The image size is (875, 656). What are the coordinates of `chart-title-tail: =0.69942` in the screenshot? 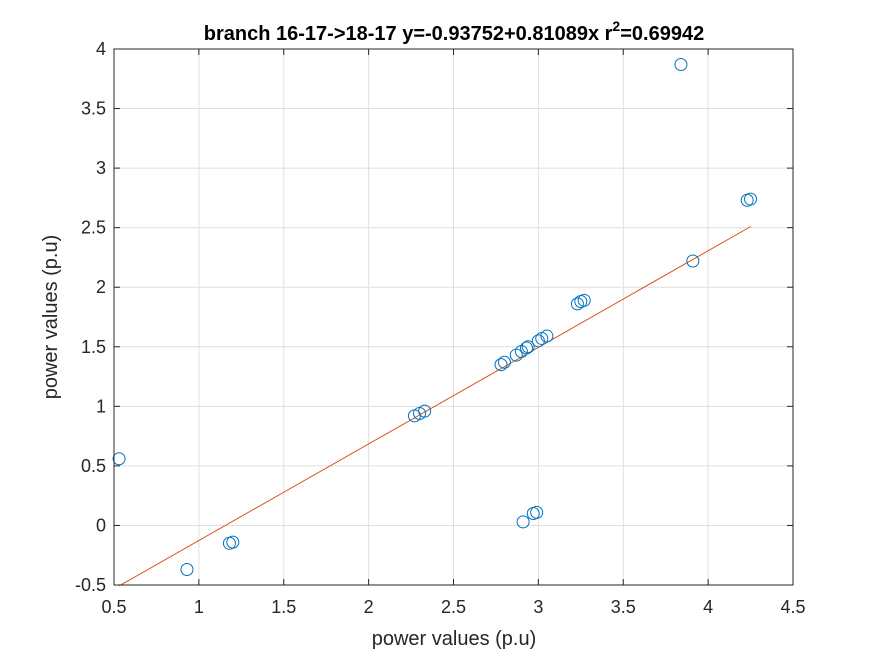 It's located at (662, 34).